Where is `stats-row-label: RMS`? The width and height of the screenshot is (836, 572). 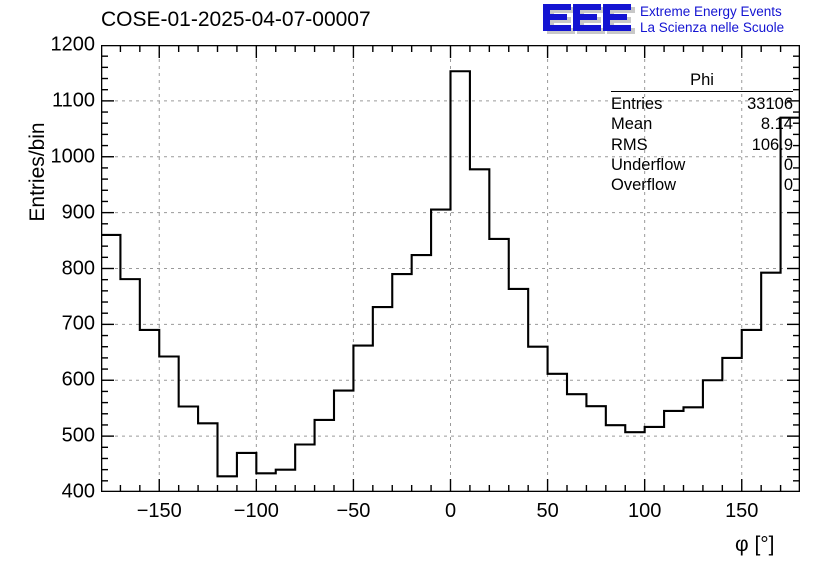 stats-row-label: RMS is located at coordinates (629, 144).